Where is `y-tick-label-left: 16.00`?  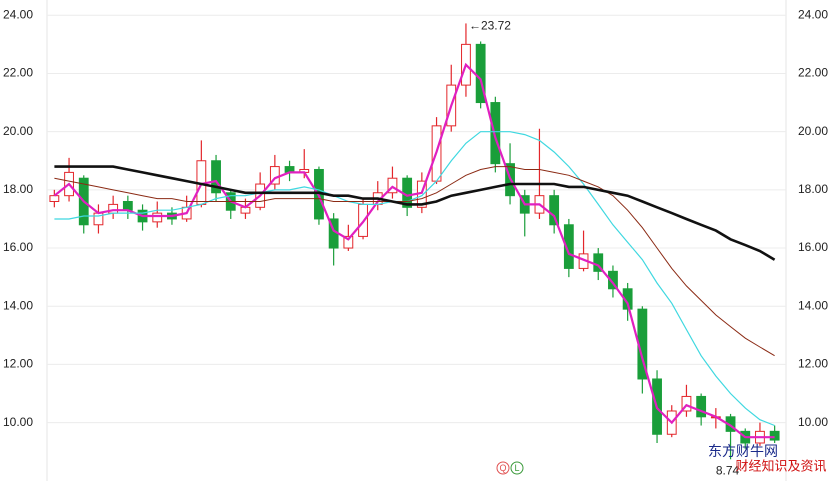 y-tick-label-left: 16.00 is located at coordinates (18, 247).